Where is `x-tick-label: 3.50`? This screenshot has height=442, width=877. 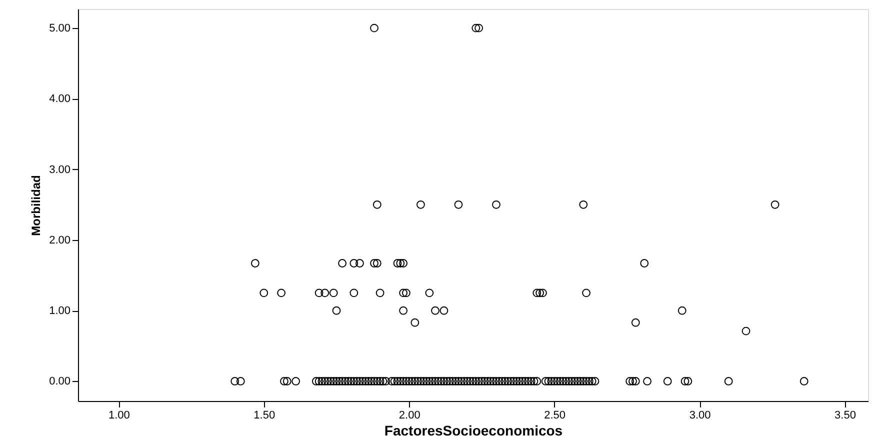
x-tick-label: 3.50 is located at coordinates (845, 416).